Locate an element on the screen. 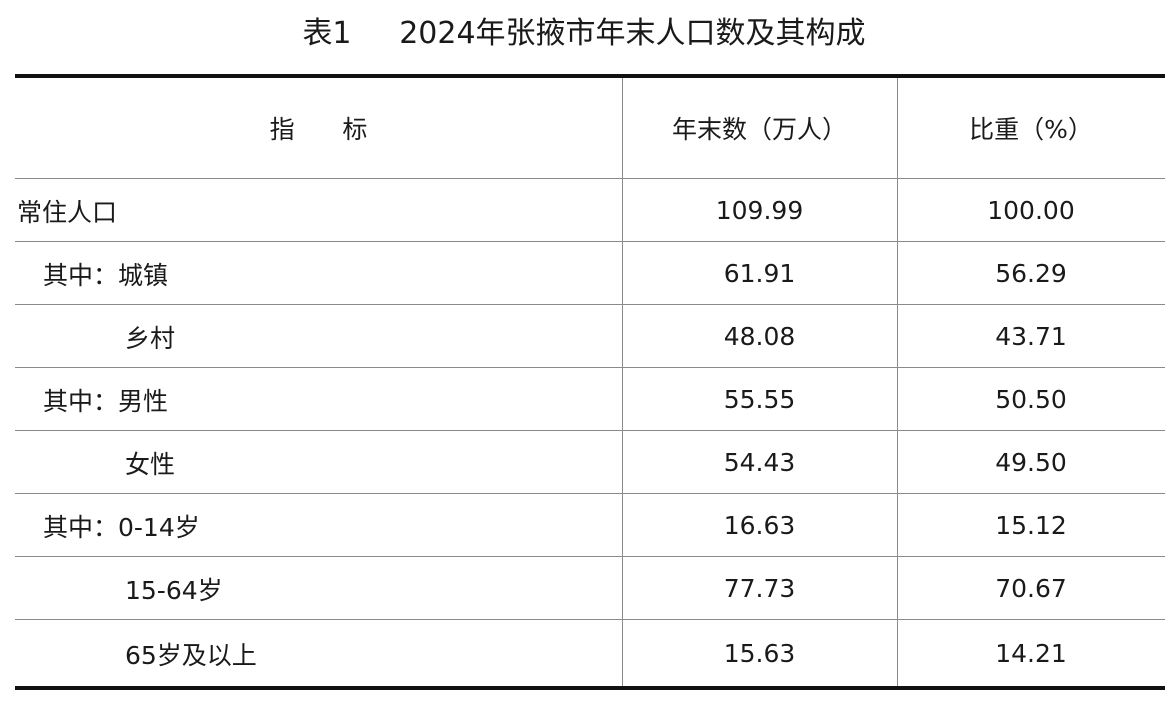 The image size is (1168, 704). row-share: 50.50 is located at coordinates (1031, 399).